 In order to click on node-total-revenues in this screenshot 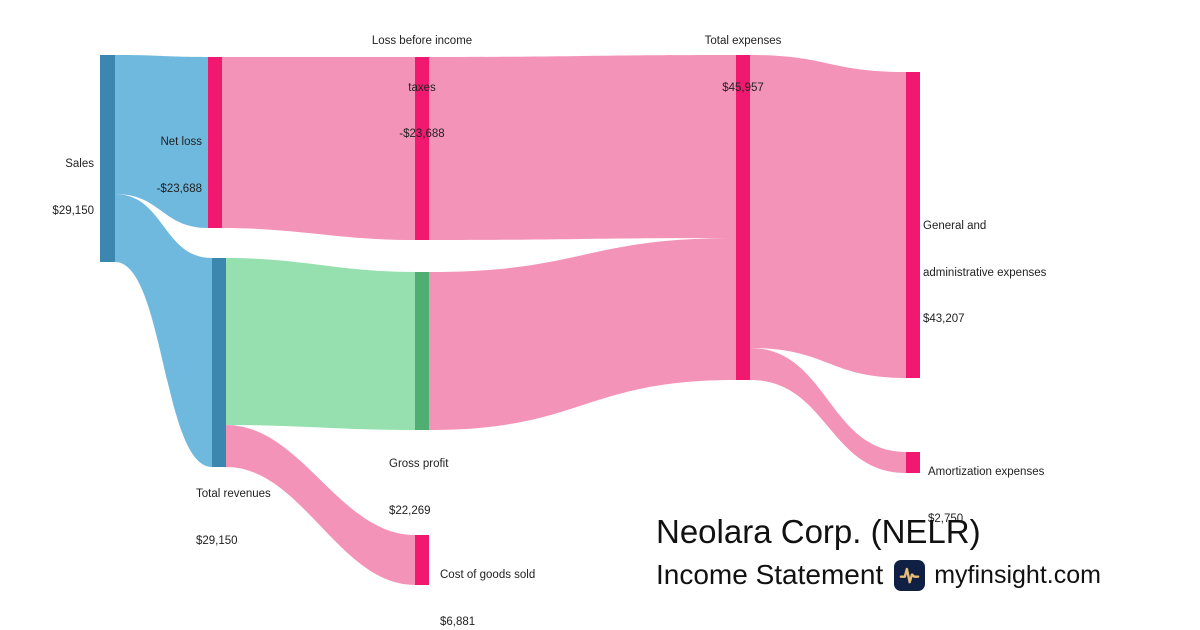, I will do `click(219, 362)`.